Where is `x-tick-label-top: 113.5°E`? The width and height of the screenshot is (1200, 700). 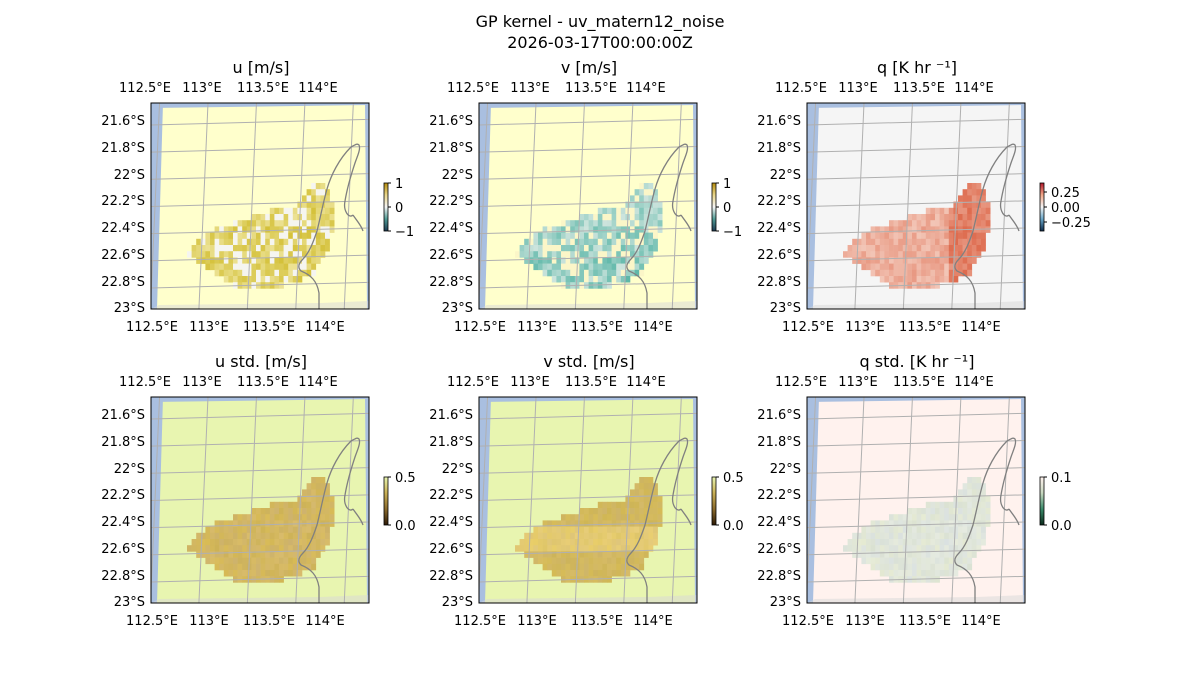
x-tick-label-top: 113.5°E is located at coordinates (263, 88).